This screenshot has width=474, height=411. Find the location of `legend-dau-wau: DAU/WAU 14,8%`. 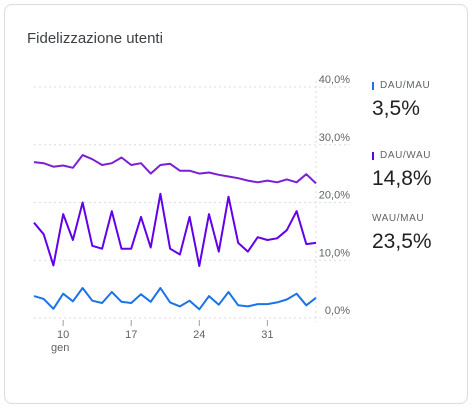

legend-dau-wau: DAU/WAU 14,8% is located at coordinates (402, 170).